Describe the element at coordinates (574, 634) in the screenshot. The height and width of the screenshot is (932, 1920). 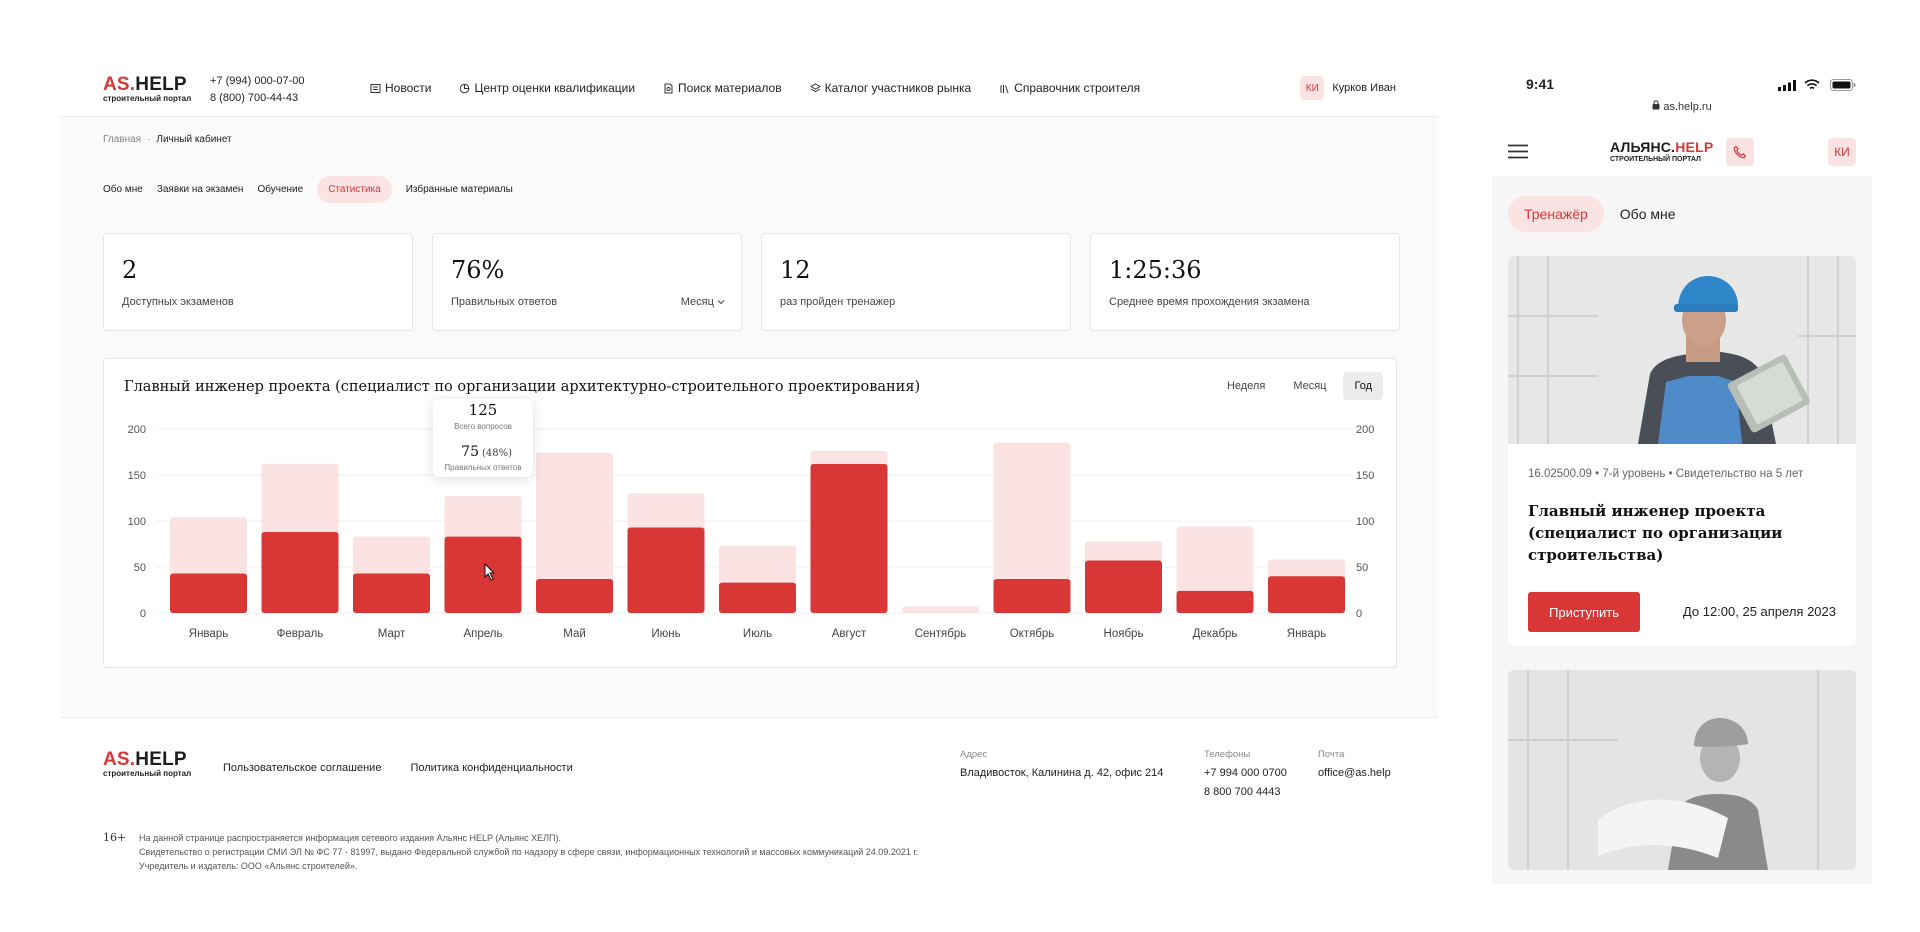
I see `x-tick-label: Май` at that location.